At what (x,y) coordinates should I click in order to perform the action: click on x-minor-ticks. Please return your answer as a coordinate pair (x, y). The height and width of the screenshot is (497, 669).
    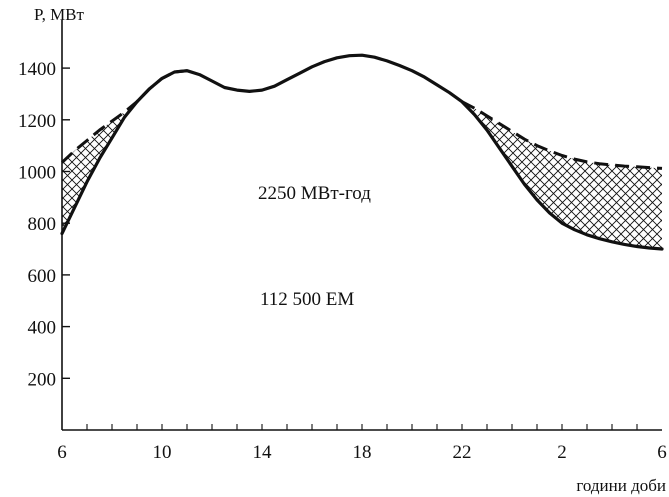
    Looking at the image, I should click on (362, 427).